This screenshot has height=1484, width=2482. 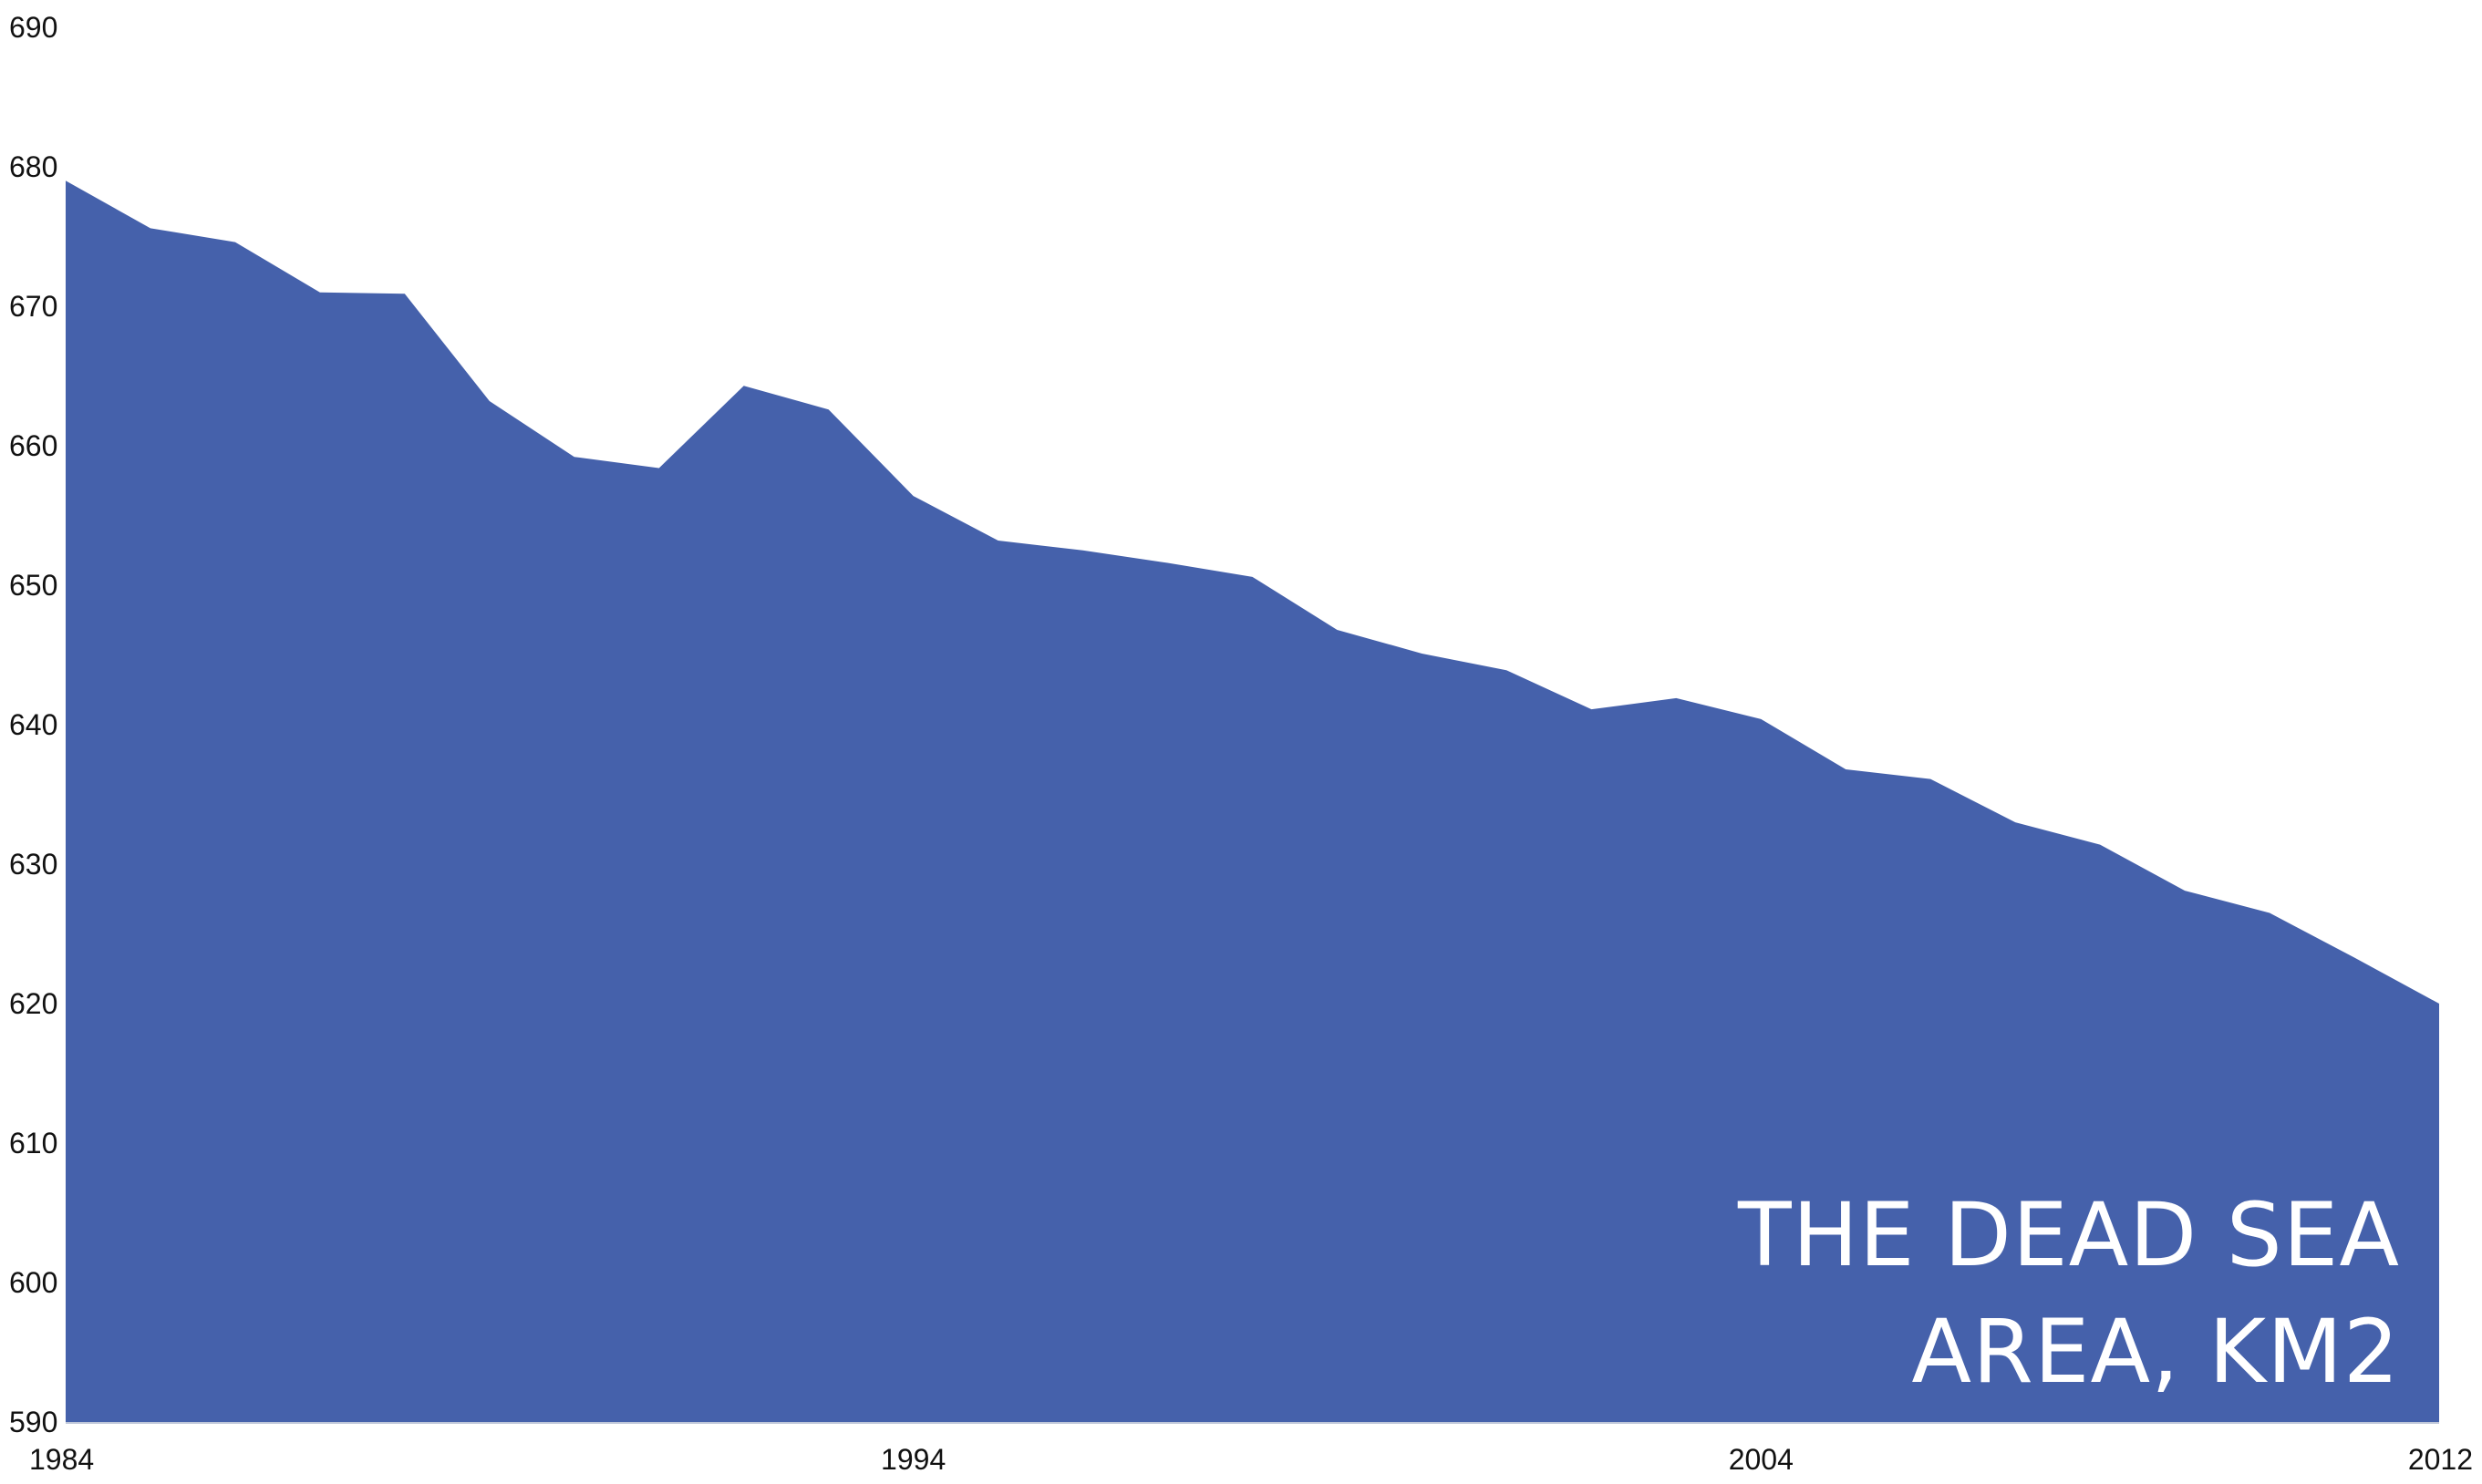 What do you see at coordinates (2068, 1235) in the screenshot?
I see `chart-title-line: THE DEAD SEA` at bounding box center [2068, 1235].